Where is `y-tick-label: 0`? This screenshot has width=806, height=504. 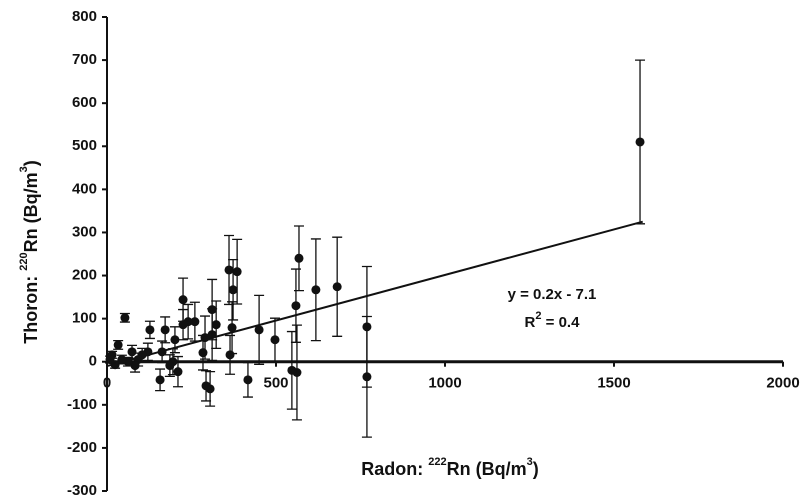 y-tick-label: 0 is located at coordinates (93, 361).